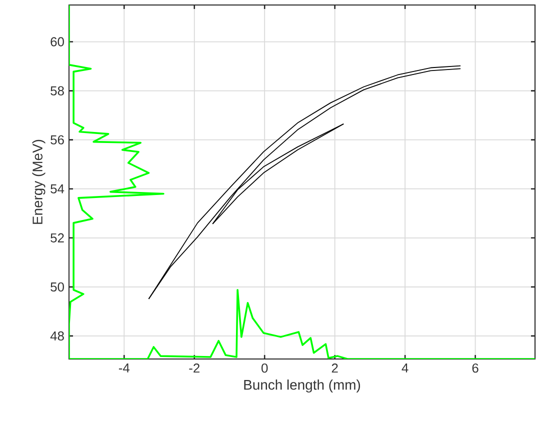  What do you see at coordinates (57, 237) in the screenshot?
I see `y-tick-label: 52` at bounding box center [57, 237].